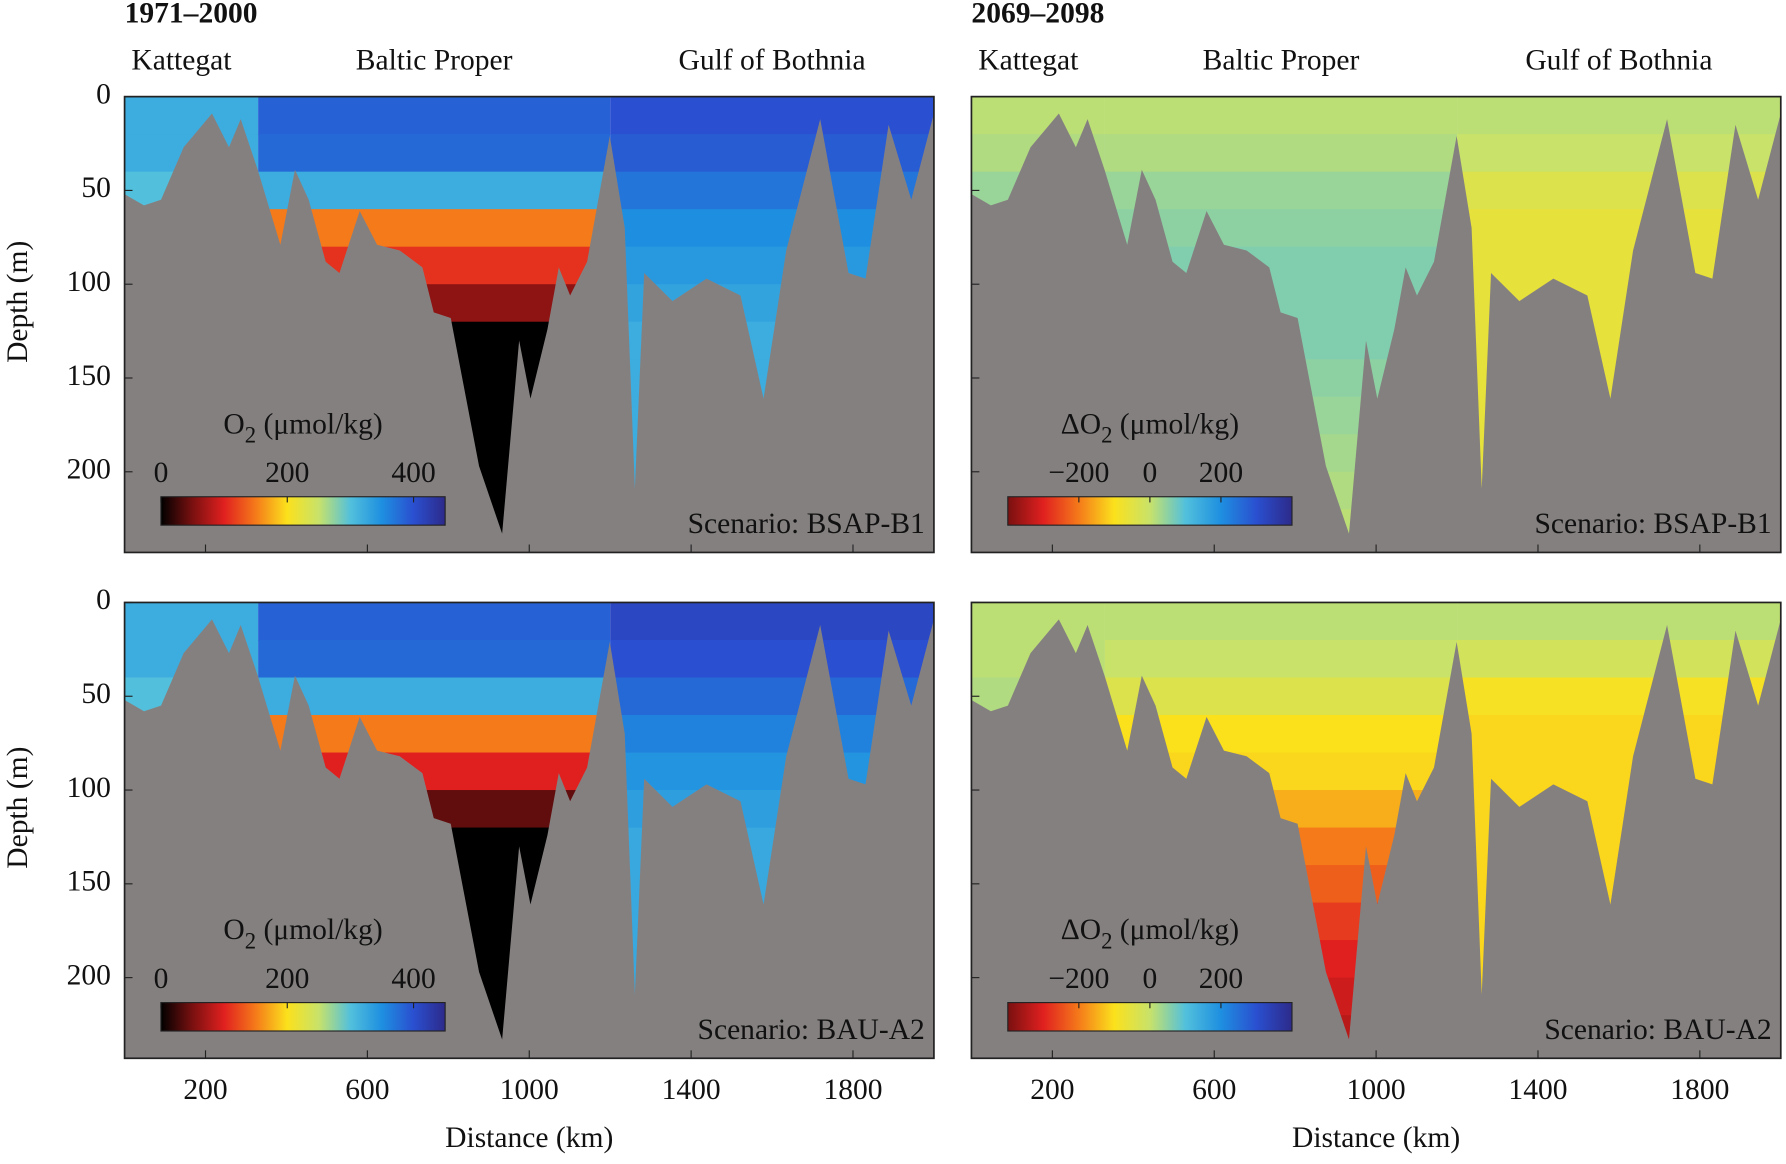 The width and height of the screenshot is (1786, 1164). Describe the element at coordinates (191, 15) in the screenshot. I see `column-title: 1971–2000` at that location.